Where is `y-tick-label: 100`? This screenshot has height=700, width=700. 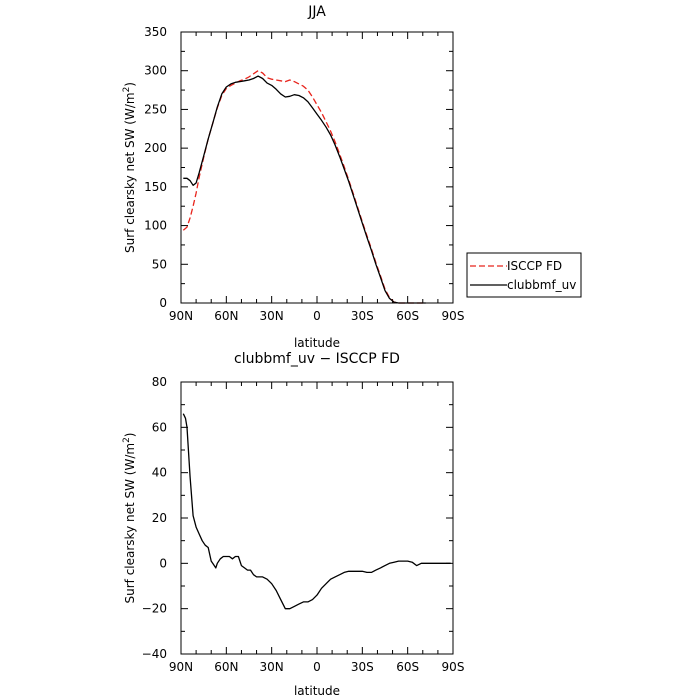 y-tick-label: 100 is located at coordinates (155, 226).